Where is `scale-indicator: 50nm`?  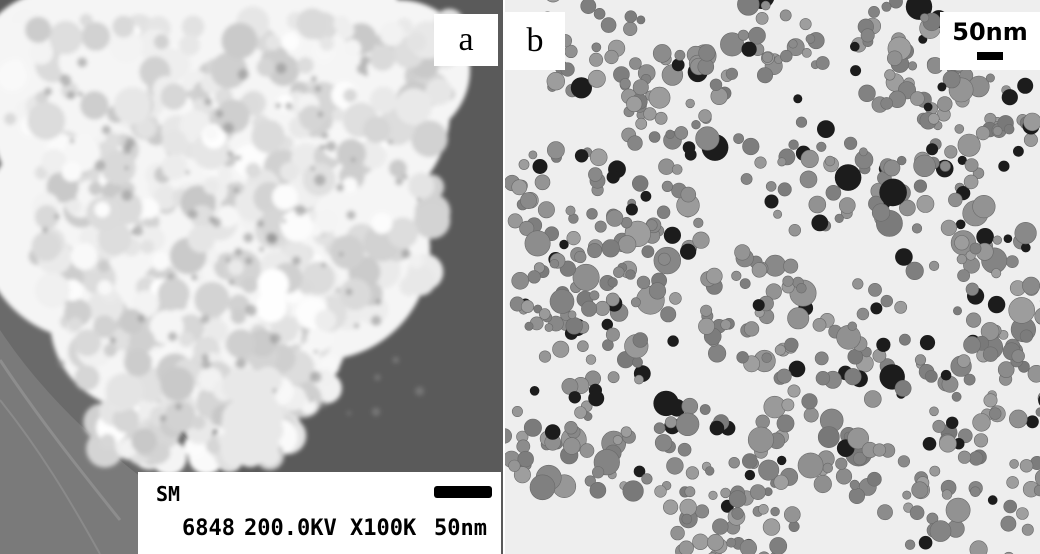 scale-indicator: 50nm is located at coordinates (990, 41).